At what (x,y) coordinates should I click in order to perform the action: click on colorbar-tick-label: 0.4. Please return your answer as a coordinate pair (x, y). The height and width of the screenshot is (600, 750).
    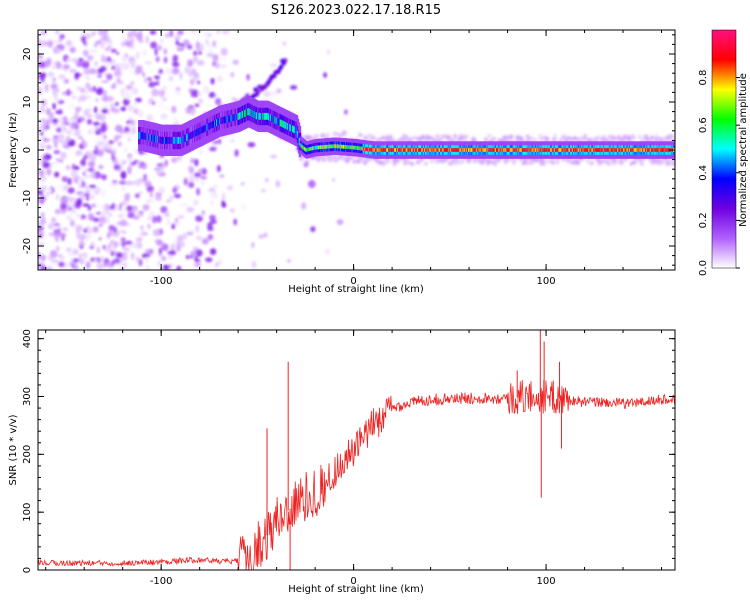
    Looking at the image, I should click on (703, 173).